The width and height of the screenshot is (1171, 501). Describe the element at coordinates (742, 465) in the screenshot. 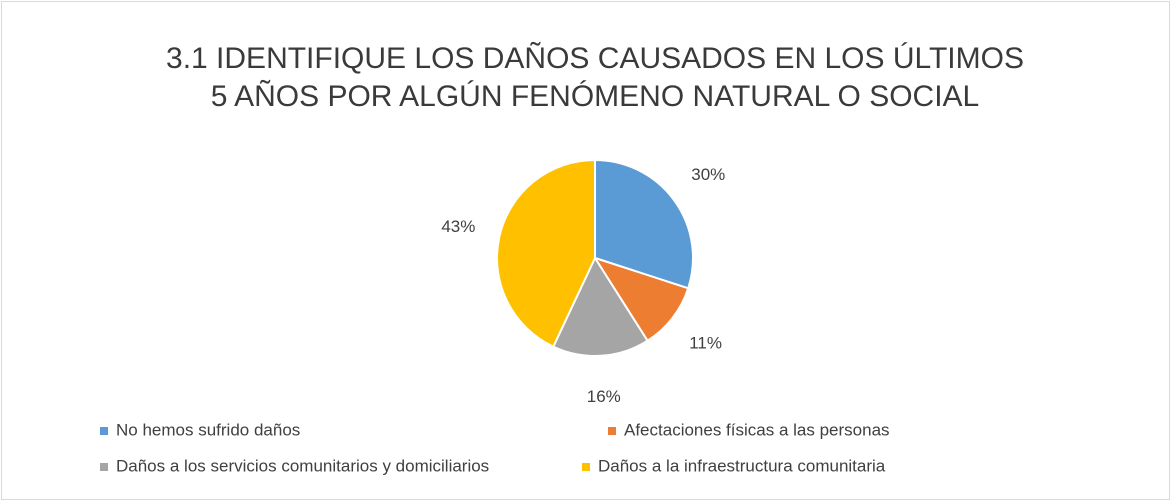

I see `legend-label: Daños a la infraestructura comunitaria` at that location.